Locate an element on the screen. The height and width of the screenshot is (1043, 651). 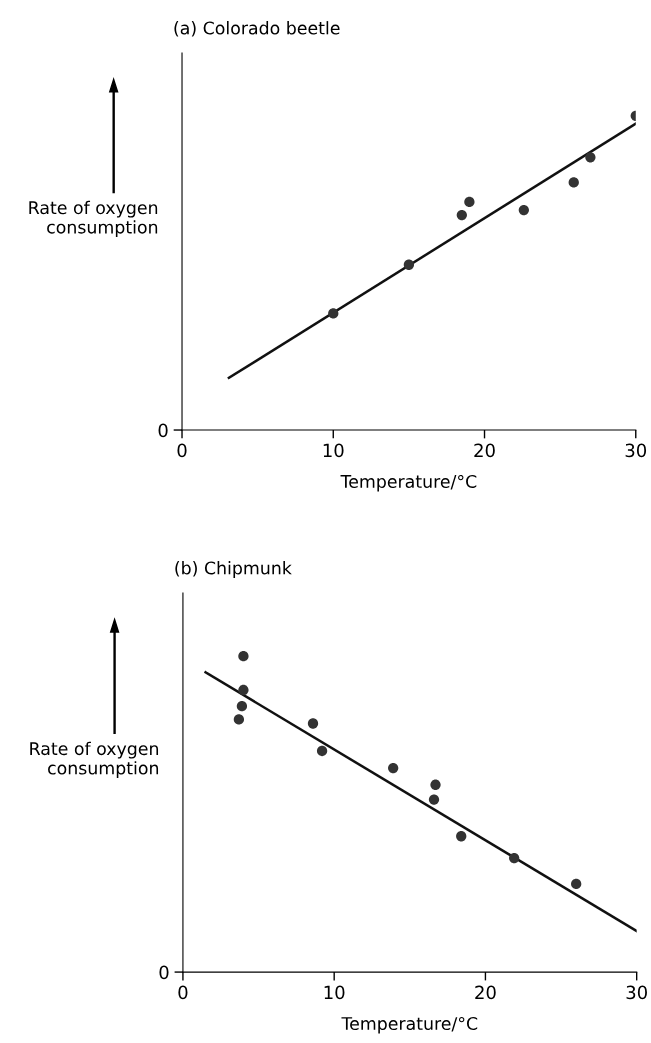
chart-title: (a) Colorado beetle is located at coordinates (257, 29).